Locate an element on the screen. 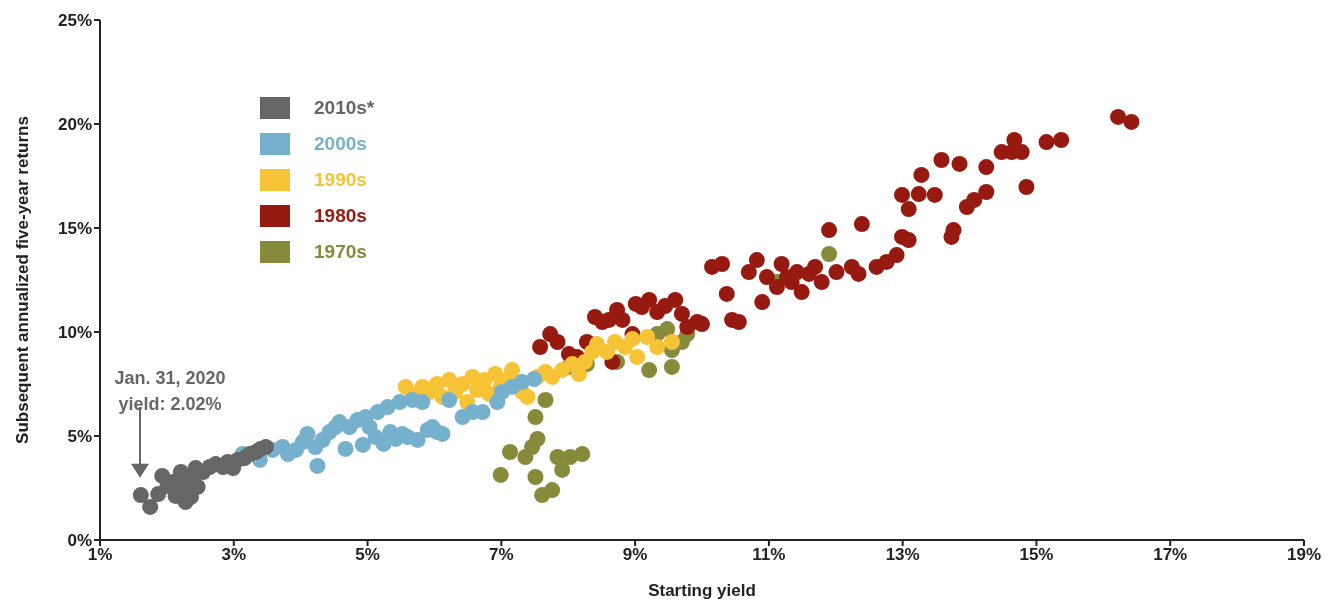 The image size is (1336, 612). legend-label: 1990s is located at coordinates (340, 180).